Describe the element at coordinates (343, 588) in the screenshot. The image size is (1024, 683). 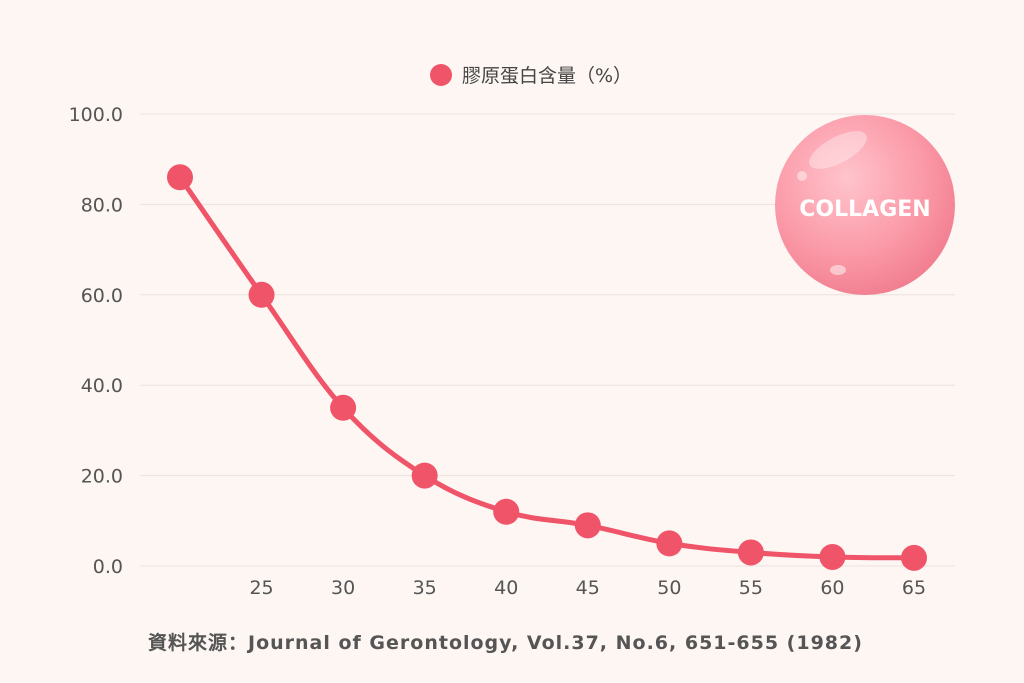
I see `x-tick-label: 30` at that location.